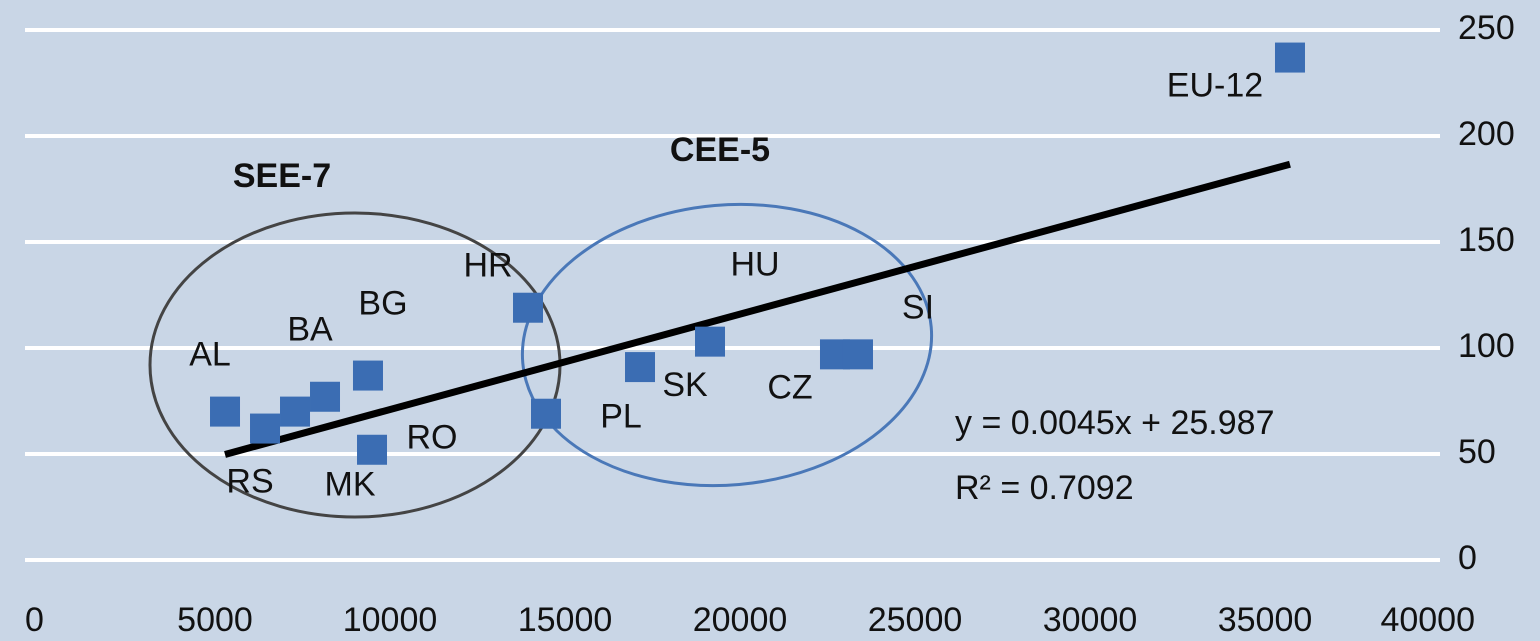 The image size is (1540, 641). Describe the element at coordinates (754, 265) in the screenshot. I see `point-label: HU` at that location.